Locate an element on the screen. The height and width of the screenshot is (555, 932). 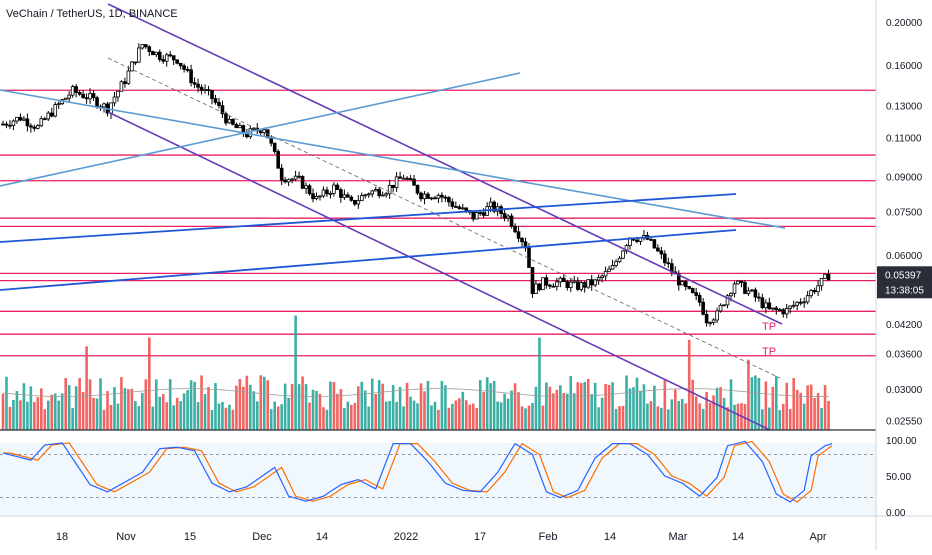
price-tick-label: 0.04200 is located at coordinates (904, 325).